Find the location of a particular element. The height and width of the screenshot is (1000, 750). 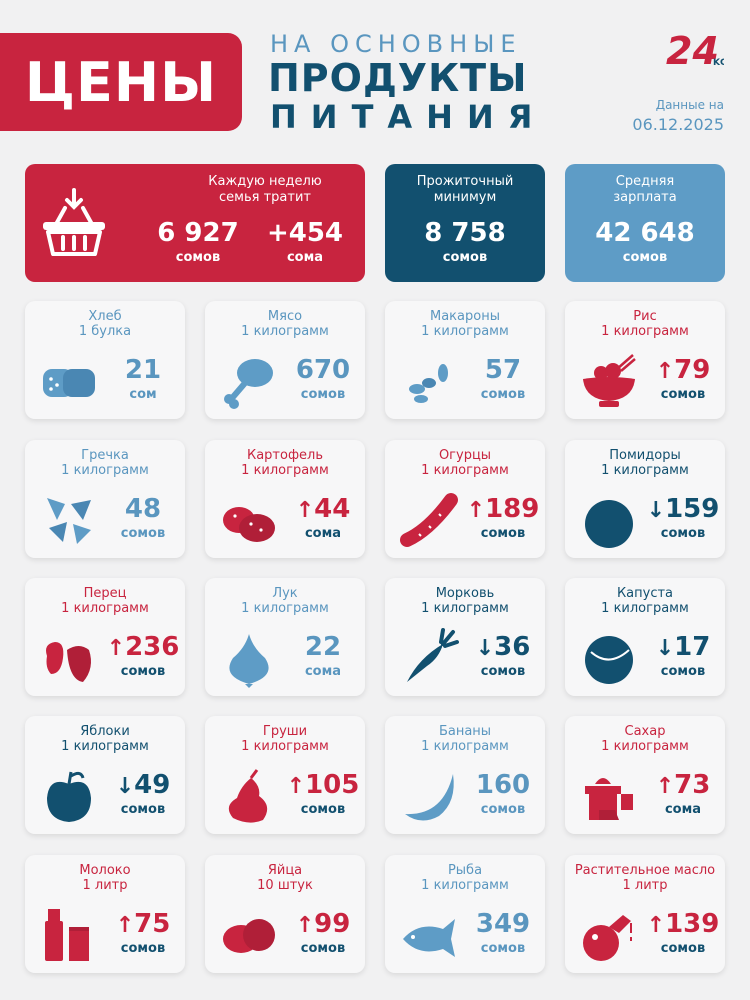

product-price: ↑44 is located at coordinates (323, 510).